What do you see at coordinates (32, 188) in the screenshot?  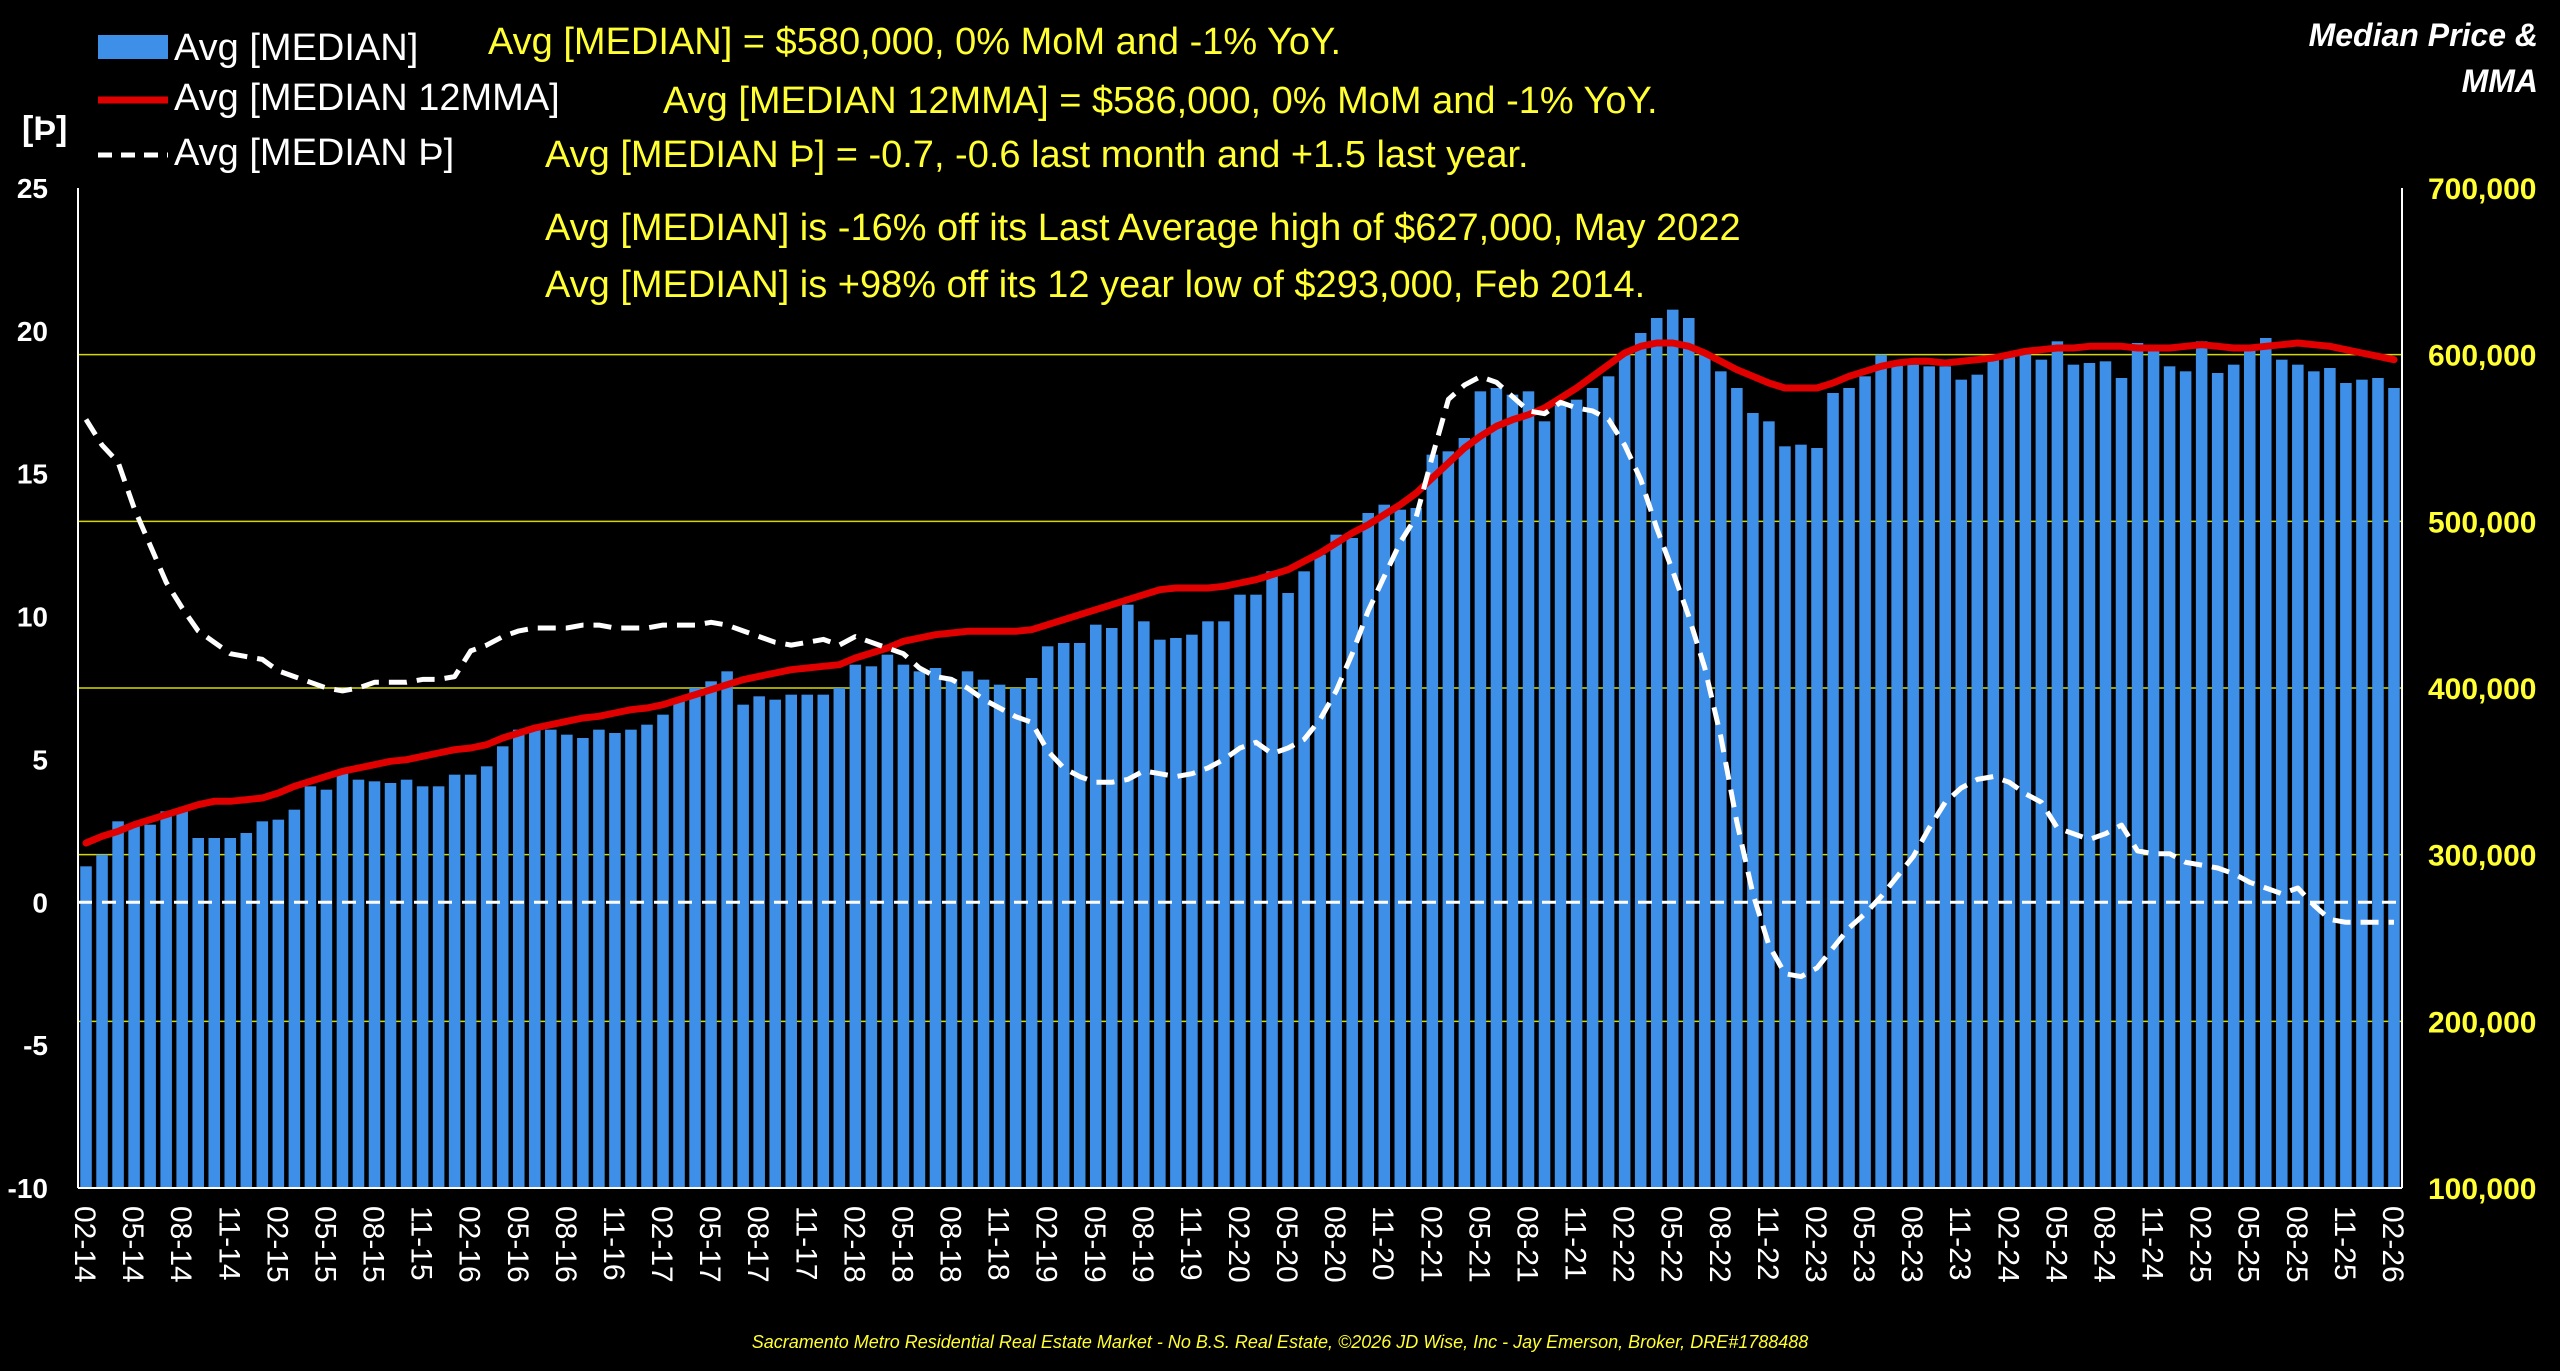 I see `left-tick-label: 25` at bounding box center [32, 188].